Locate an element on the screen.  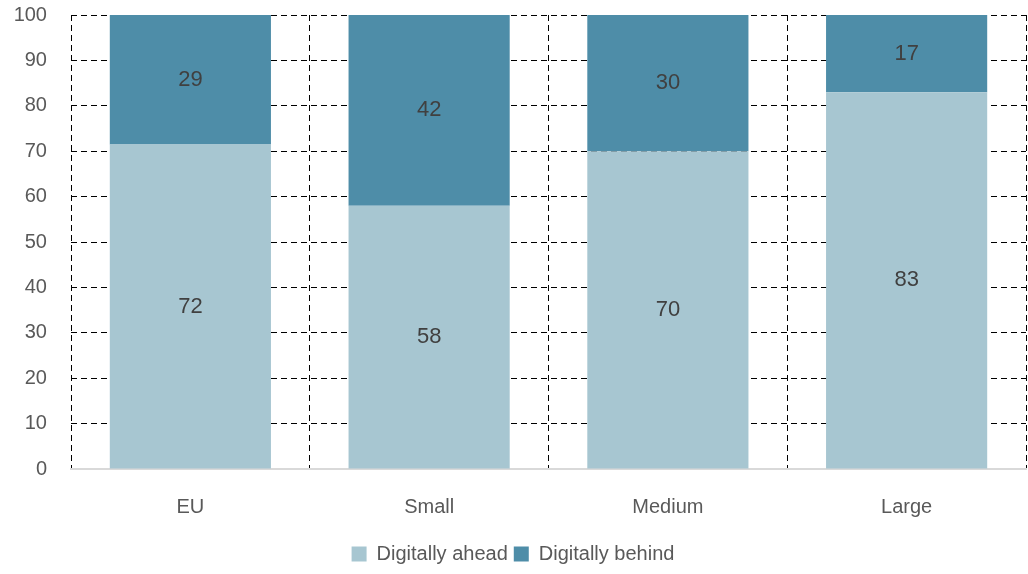
data-label: 17 is located at coordinates (906, 52).